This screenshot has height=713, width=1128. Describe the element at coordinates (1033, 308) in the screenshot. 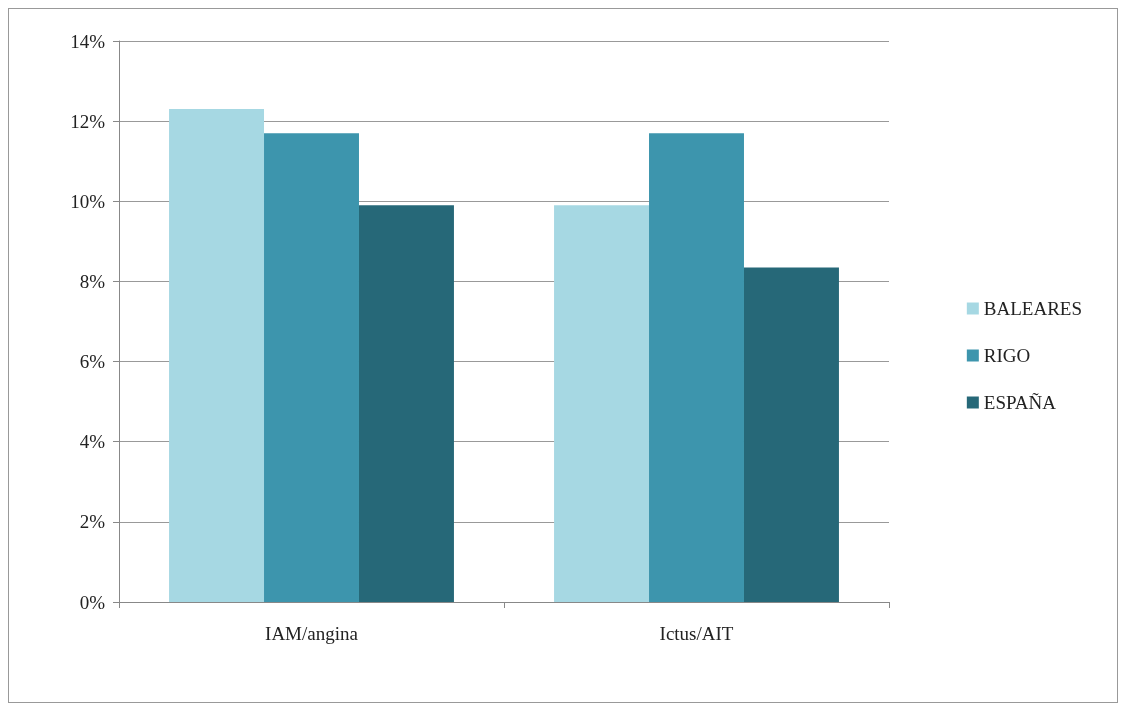

I see `legend-label: BALEARES` at that location.